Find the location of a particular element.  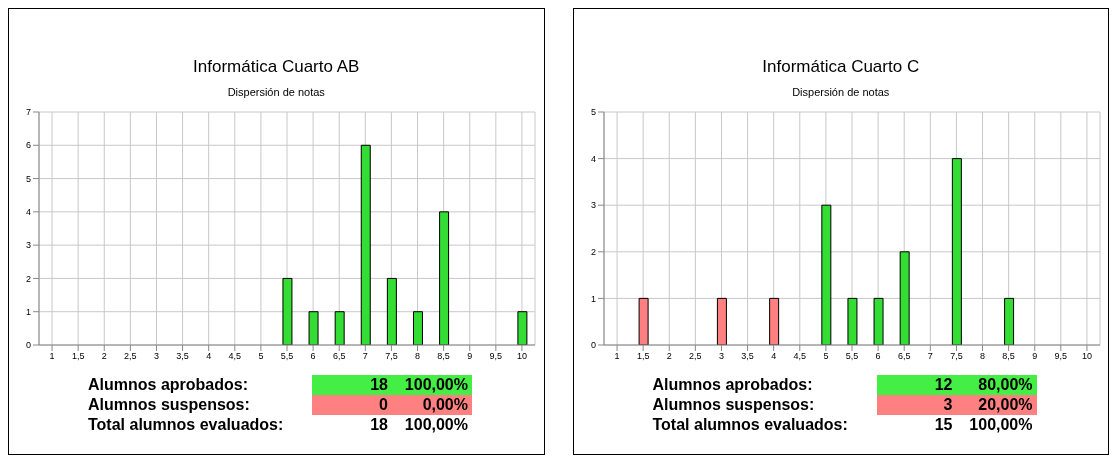

text: 0,00% is located at coordinates (433, 405).